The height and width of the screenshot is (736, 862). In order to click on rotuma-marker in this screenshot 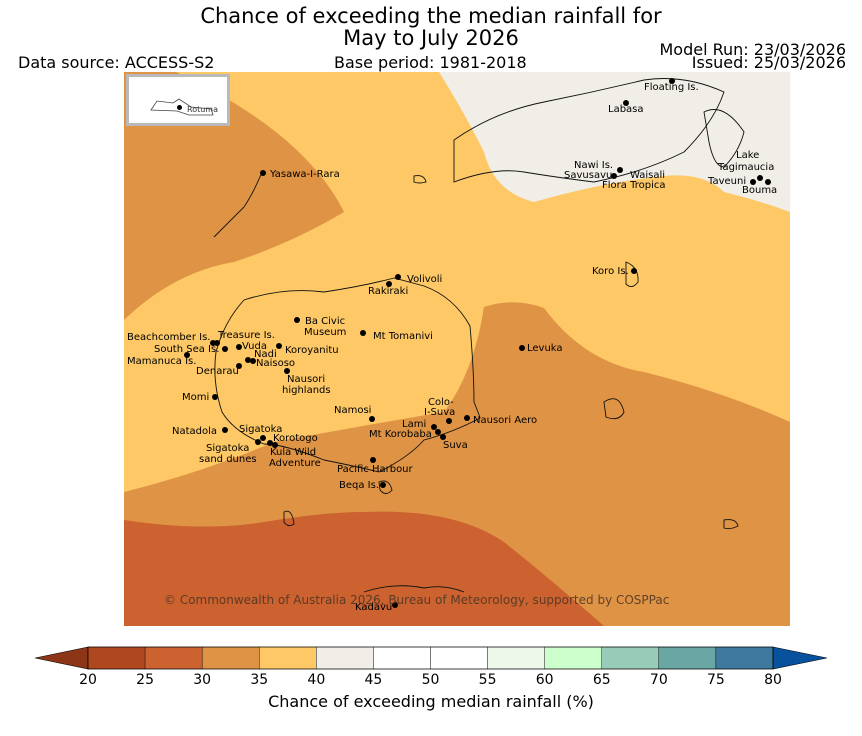, I will do `click(179, 107)`.